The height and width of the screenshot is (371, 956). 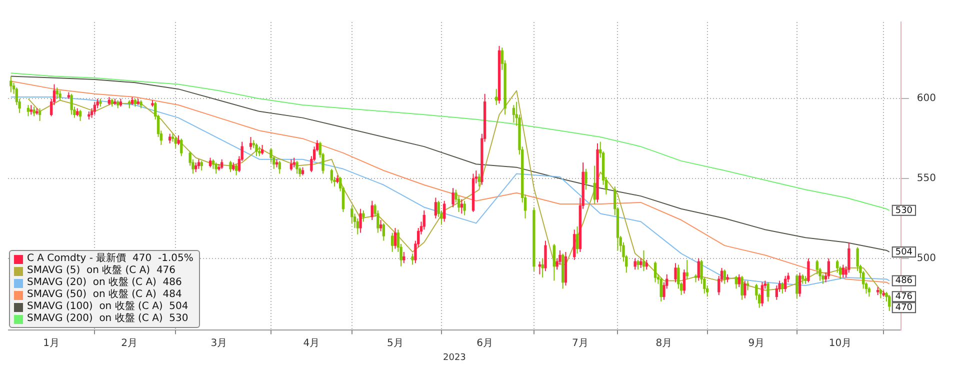 What do you see at coordinates (454, 357) in the screenshot?
I see `x-axis-title: 2023` at bounding box center [454, 357].